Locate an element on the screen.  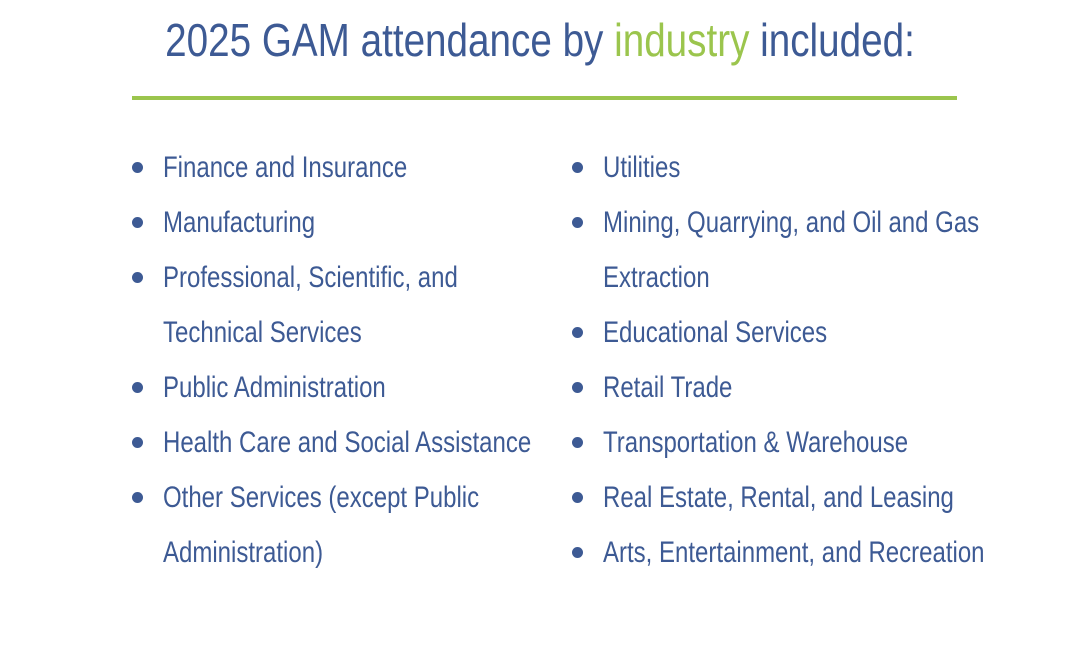
title-accent-word: industry is located at coordinates (682, 40).